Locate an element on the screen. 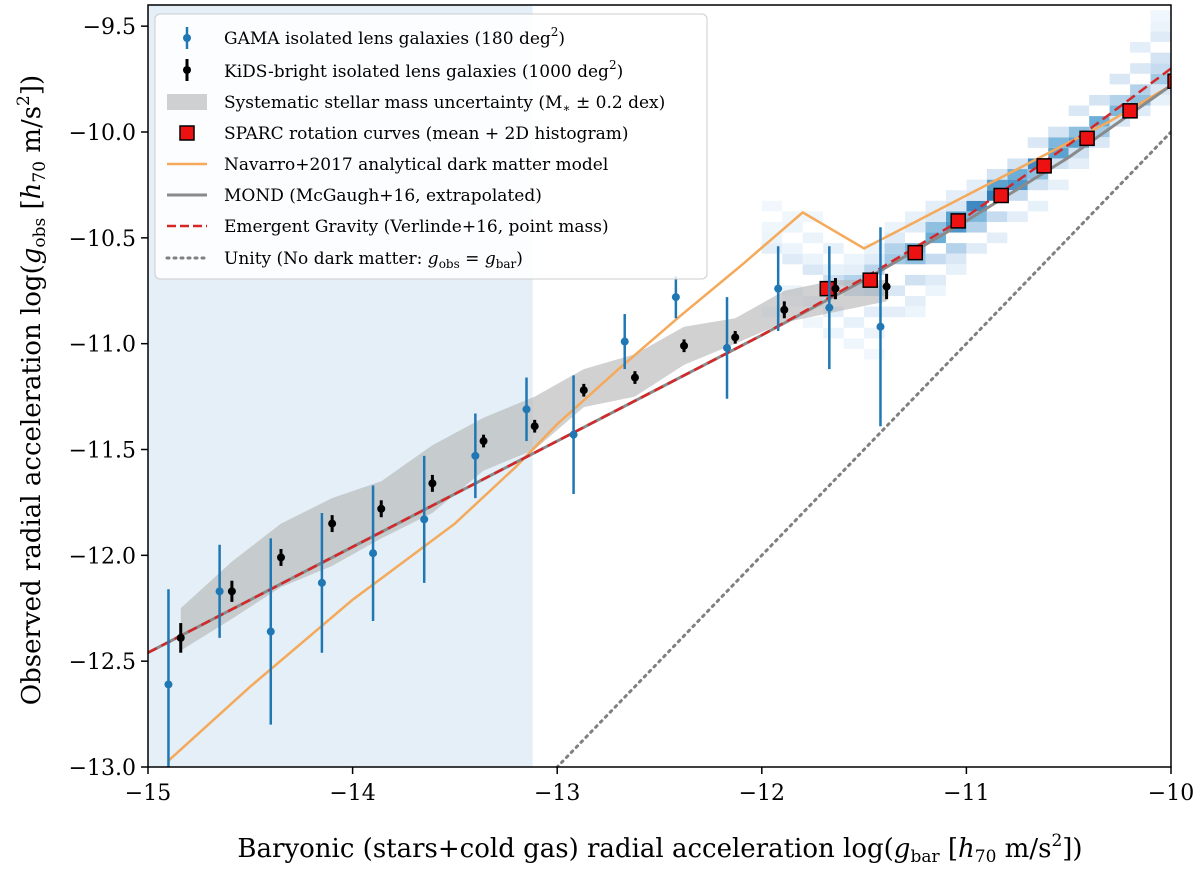  y-tick-label: −12.5 is located at coordinates (102, 662).